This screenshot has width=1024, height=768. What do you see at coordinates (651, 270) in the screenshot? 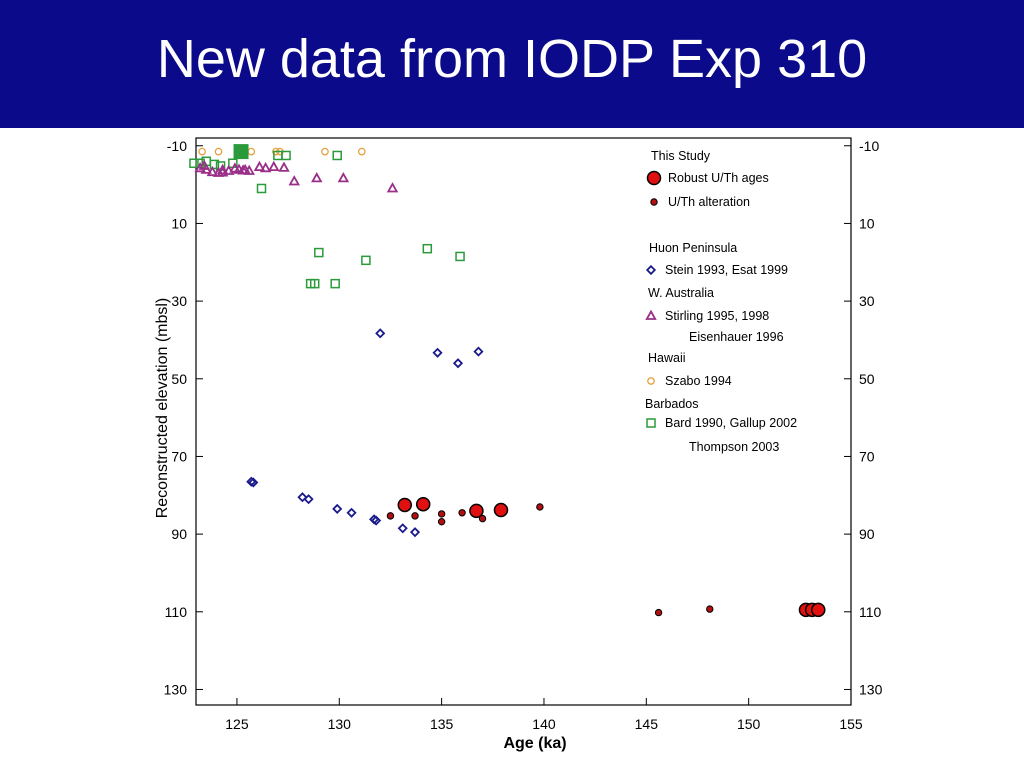
I see `legend-marker-huon` at bounding box center [651, 270].